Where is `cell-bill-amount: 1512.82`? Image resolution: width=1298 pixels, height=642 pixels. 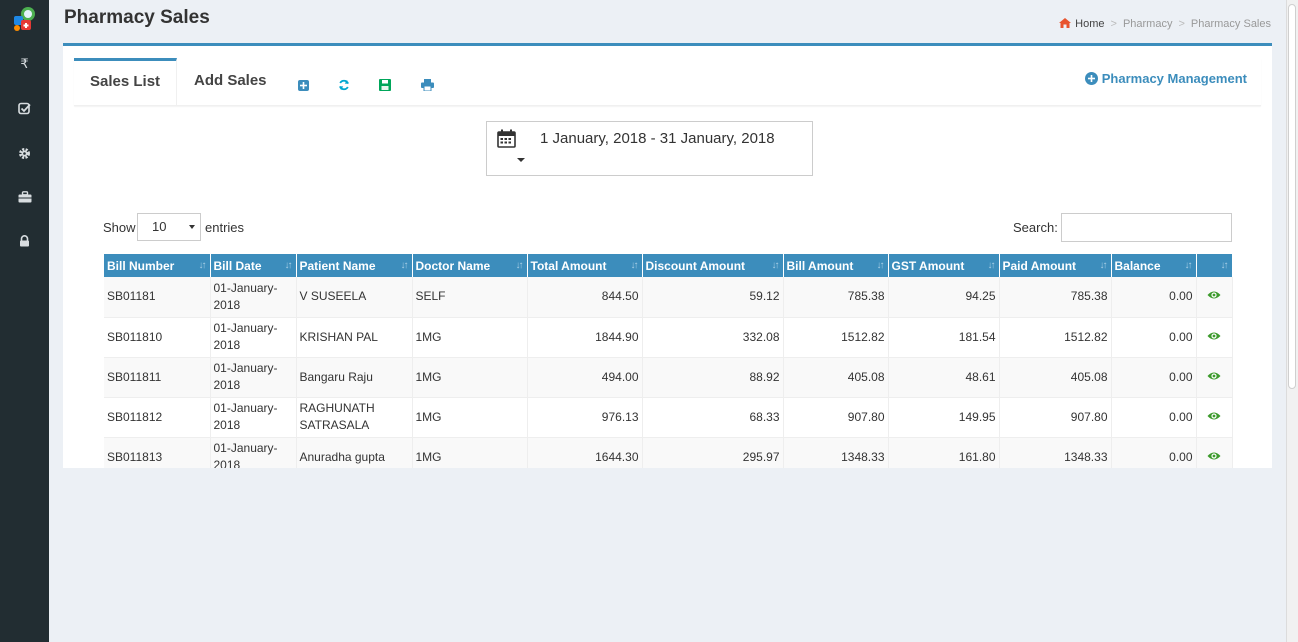 cell-bill-amount: 1512.82 is located at coordinates (836, 337).